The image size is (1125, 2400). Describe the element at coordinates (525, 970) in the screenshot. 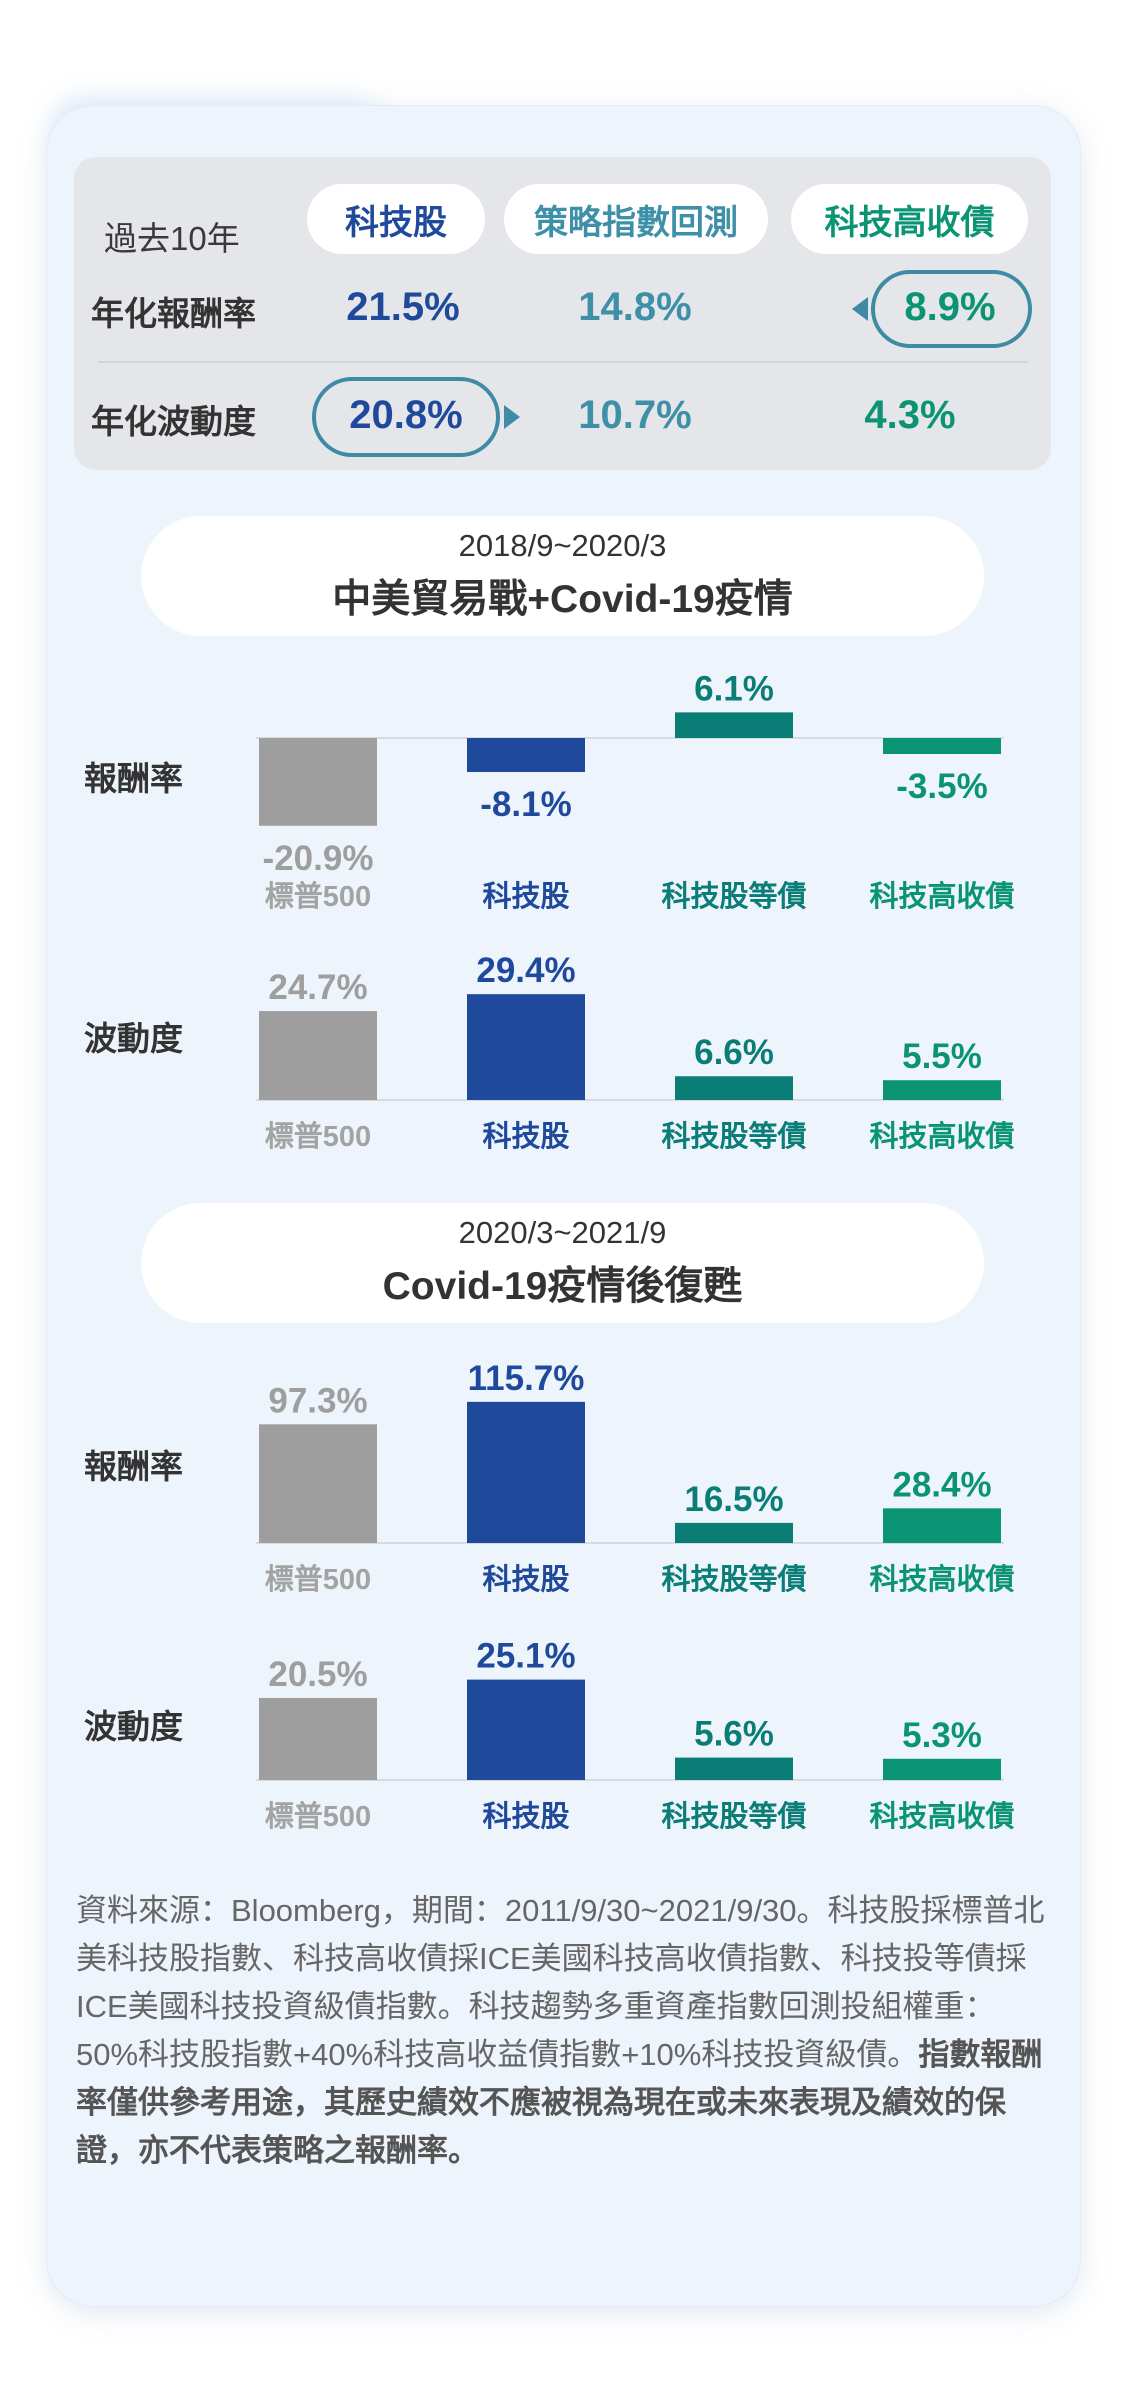

I see `data-label: 29.4%` at that location.